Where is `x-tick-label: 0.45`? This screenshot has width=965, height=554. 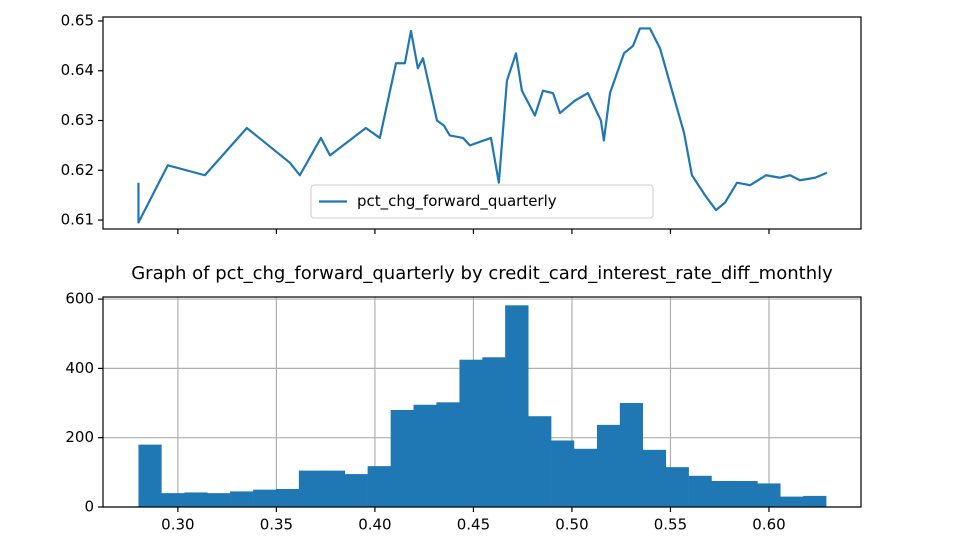
x-tick-label: 0.45 is located at coordinates (473, 525).